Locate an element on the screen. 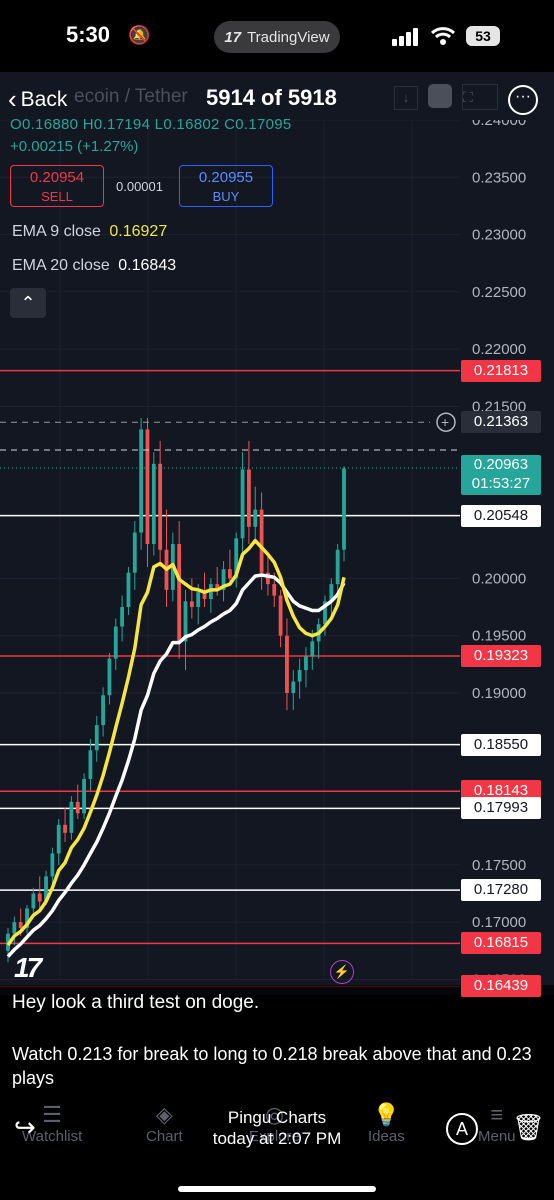 The height and width of the screenshot is (1200, 554). nav-menu: ≡ Menu is located at coordinates (497, 1123).